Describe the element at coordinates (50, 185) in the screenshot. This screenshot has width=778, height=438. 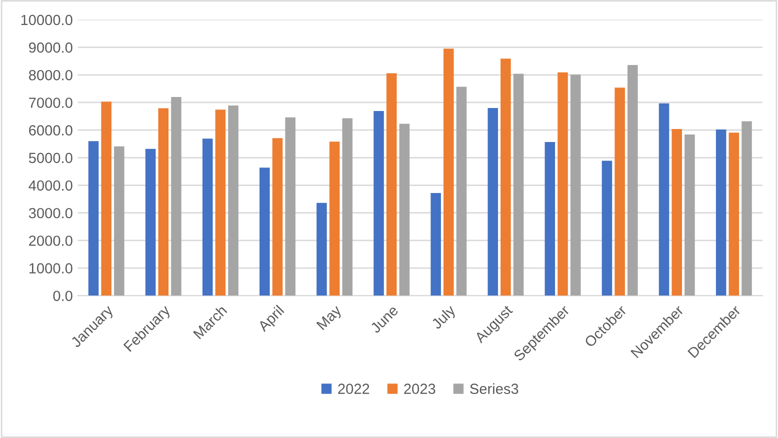
I see `y-tick-label: 4000.0` at that location.